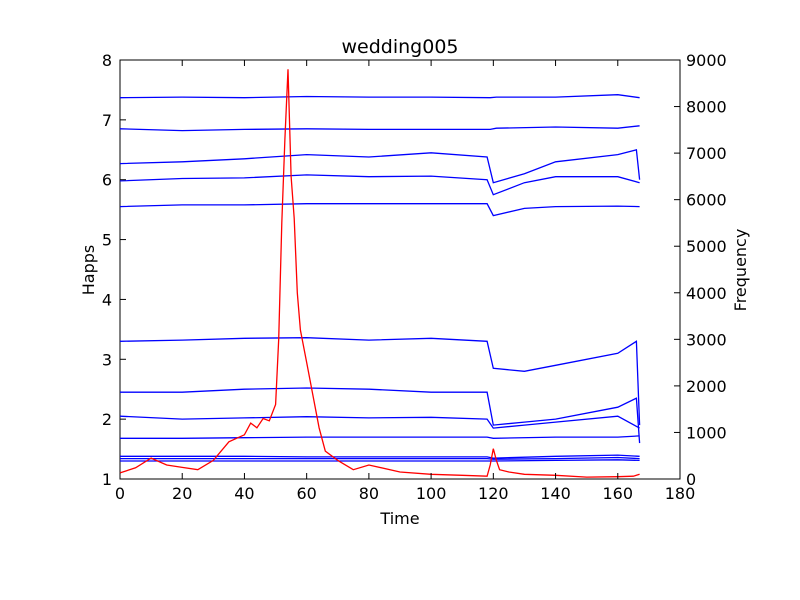 This screenshot has height=600, width=800. I want to click on y-tick-label: 3, so click(107, 359).